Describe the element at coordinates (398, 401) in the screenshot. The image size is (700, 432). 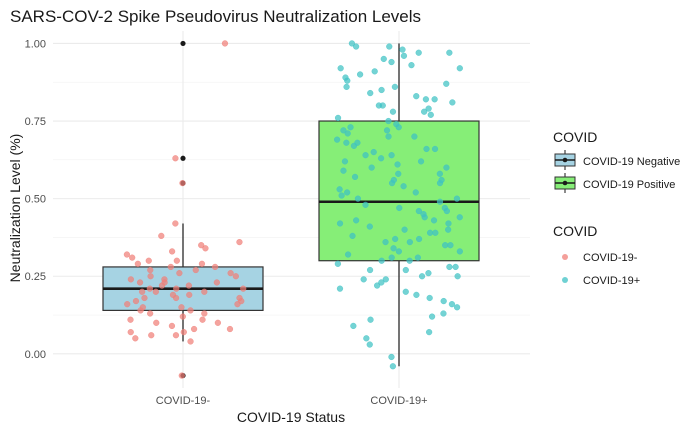
I see `x-tick-label: COVID-19+` at that location.